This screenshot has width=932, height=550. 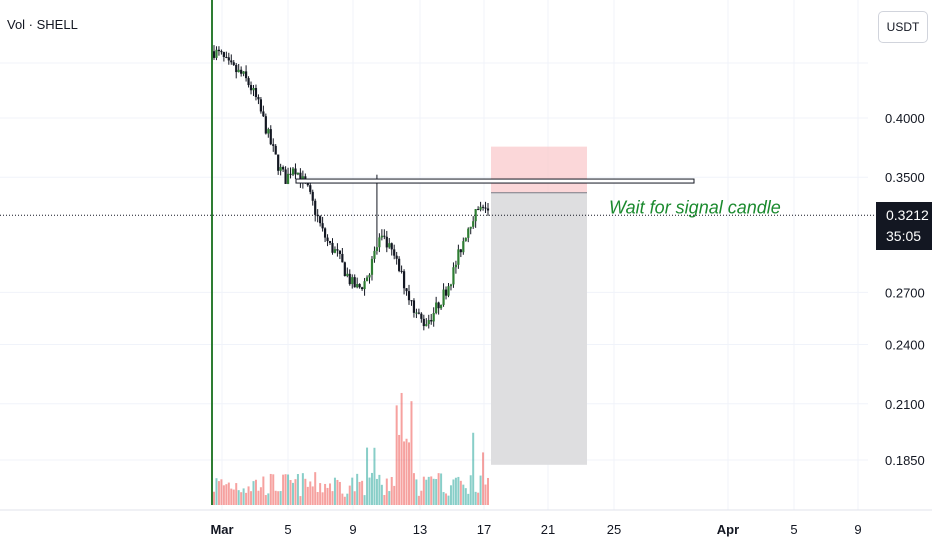 What do you see at coordinates (221, 529) in the screenshot?
I see `time-tick-label: Mar` at bounding box center [221, 529].